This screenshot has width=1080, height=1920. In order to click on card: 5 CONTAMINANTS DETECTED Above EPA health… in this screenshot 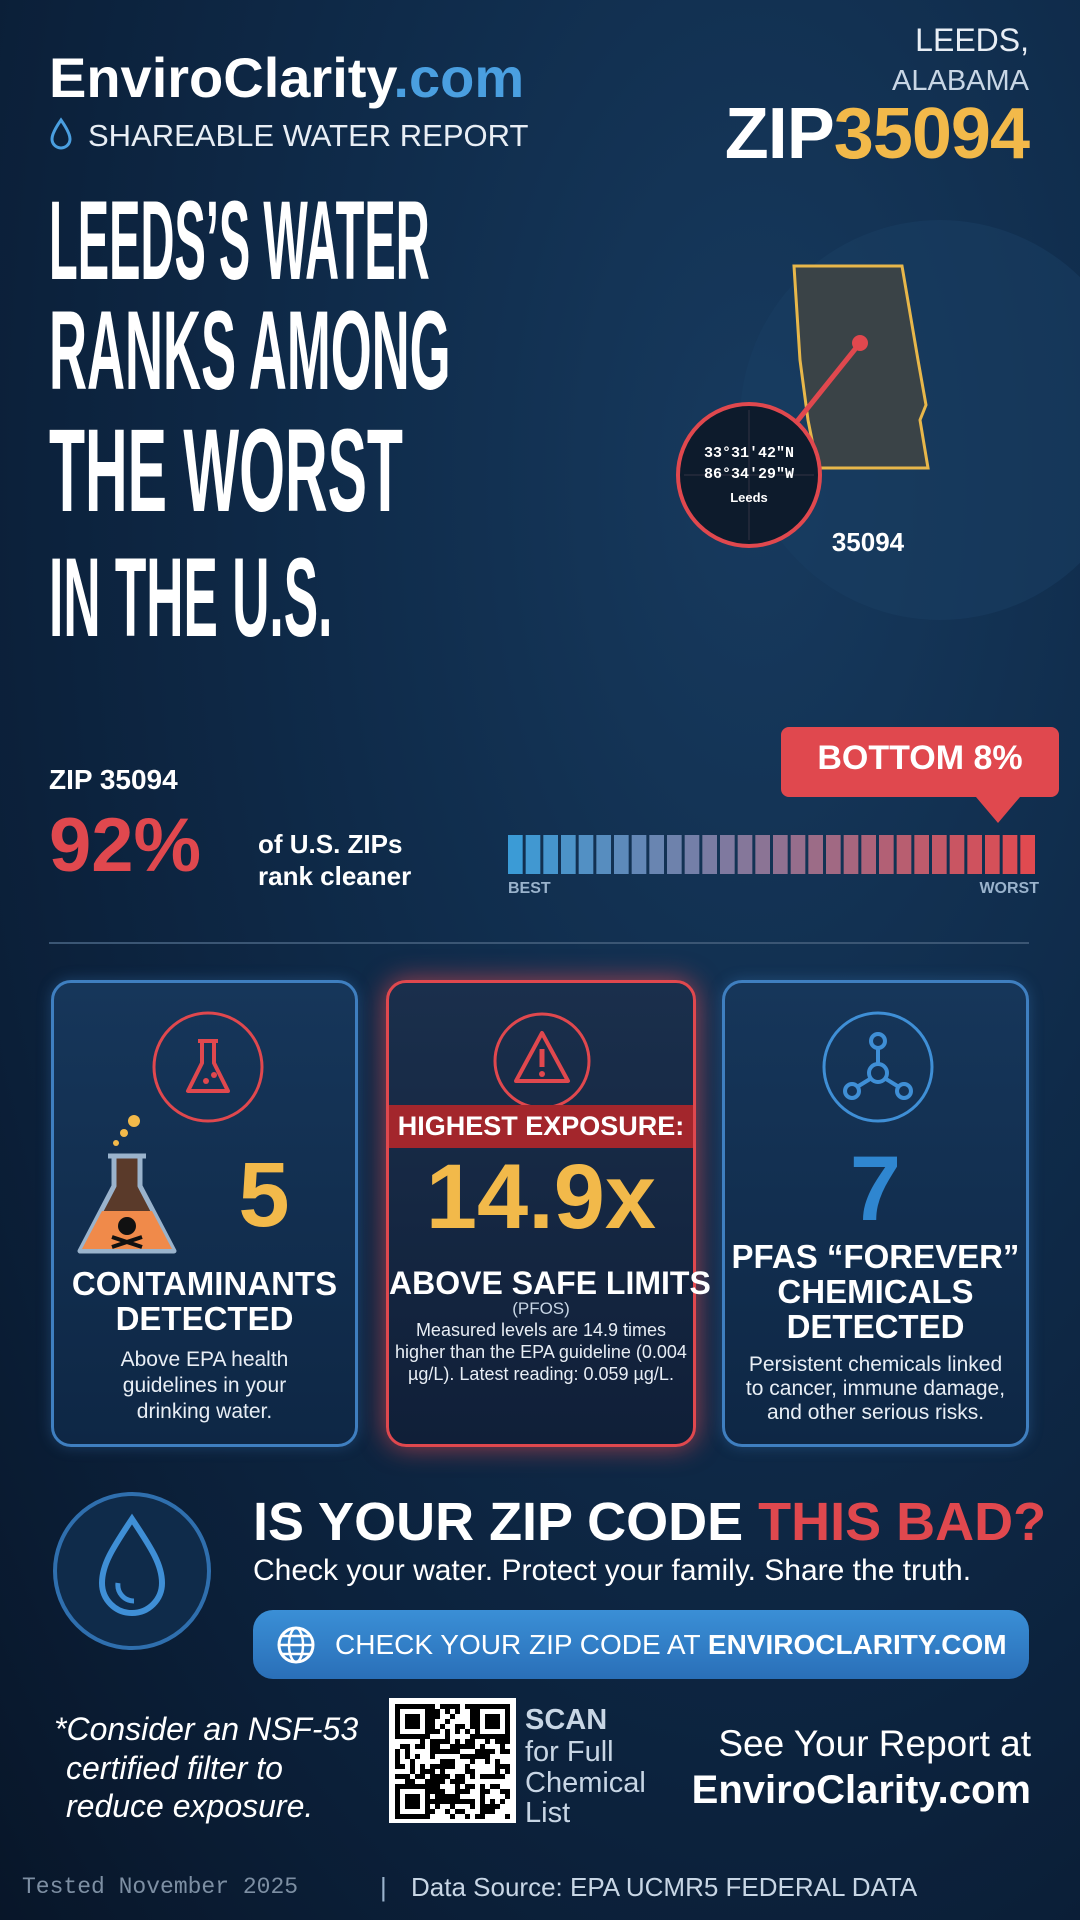, I will do `click(204, 1213)`.